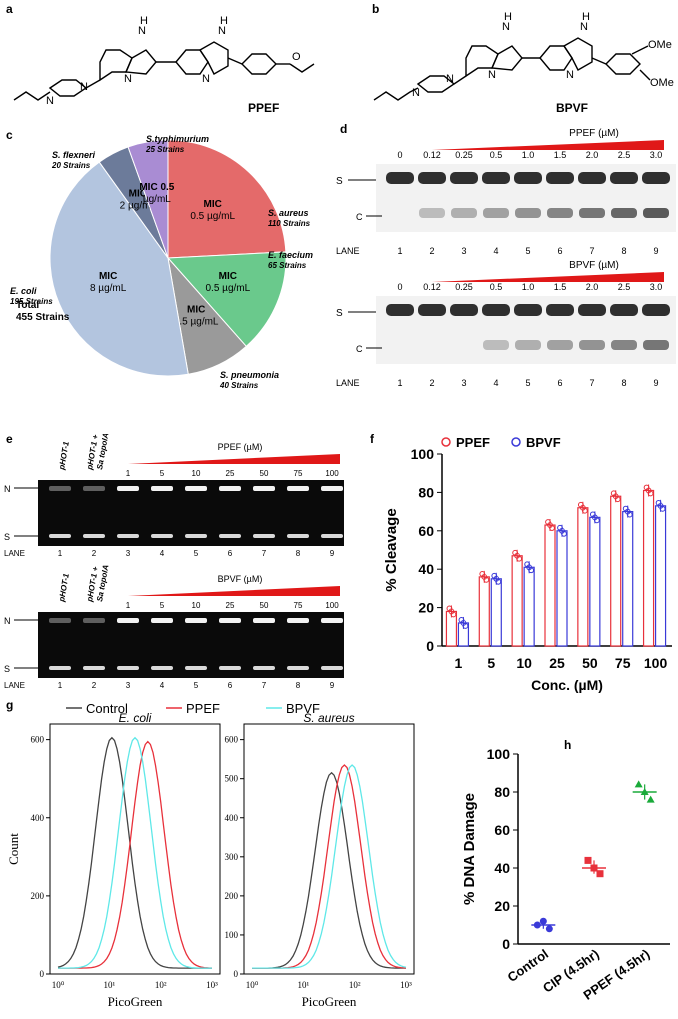  Describe the element at coordinates (232, 857) in the screenshot. I see `g-ytick-label-1-3: 300` at that location.